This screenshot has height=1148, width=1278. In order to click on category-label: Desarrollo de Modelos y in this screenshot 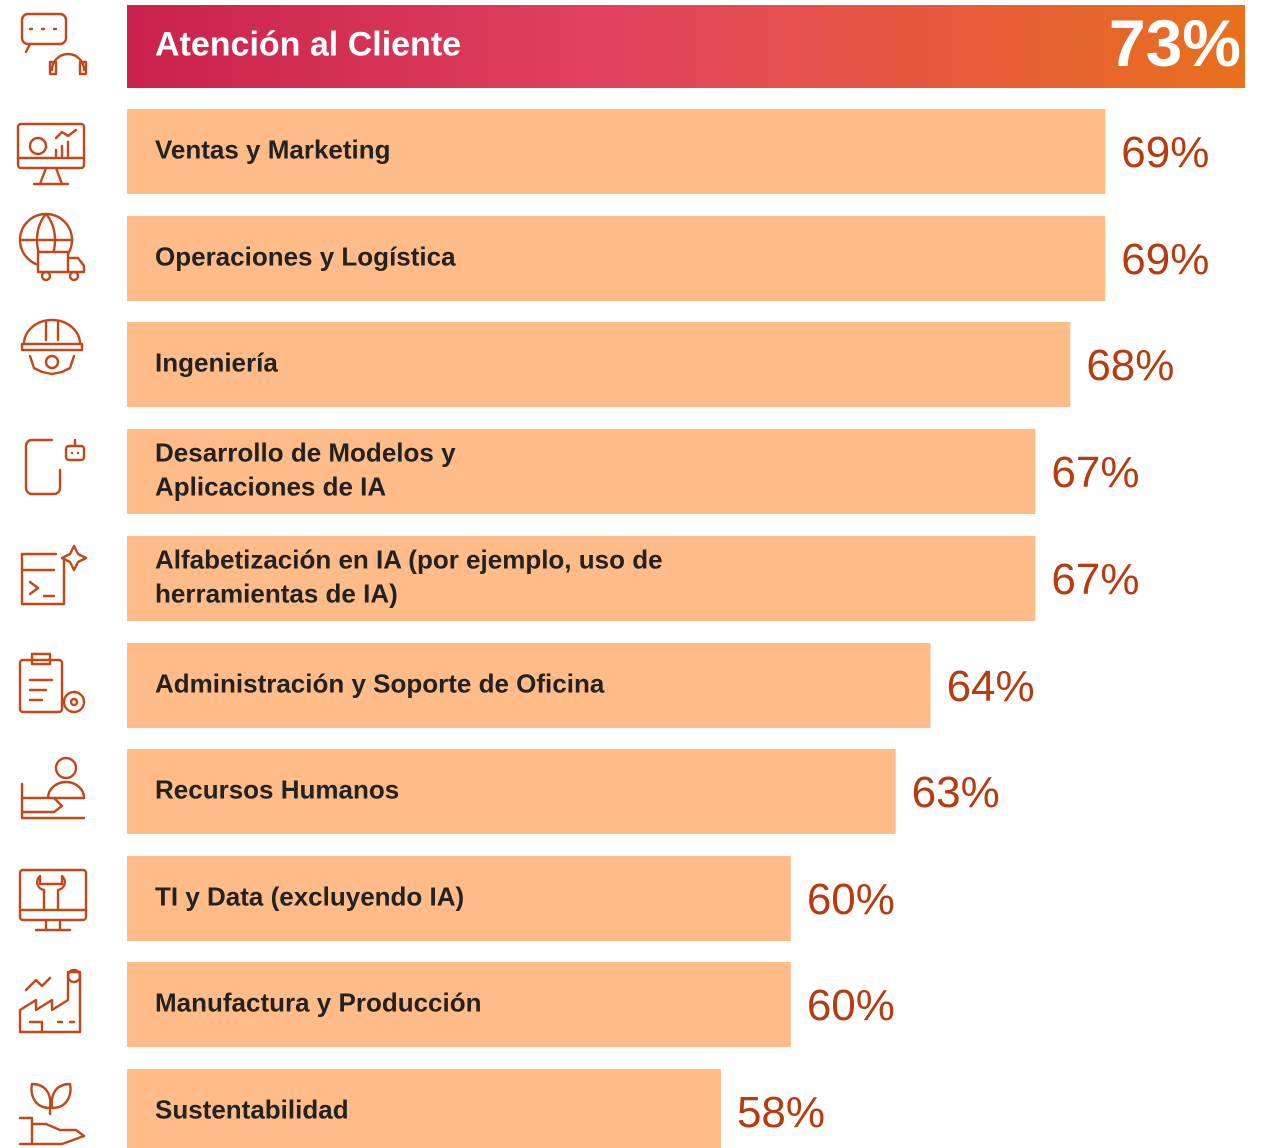, I will do `click(305, 452)`.